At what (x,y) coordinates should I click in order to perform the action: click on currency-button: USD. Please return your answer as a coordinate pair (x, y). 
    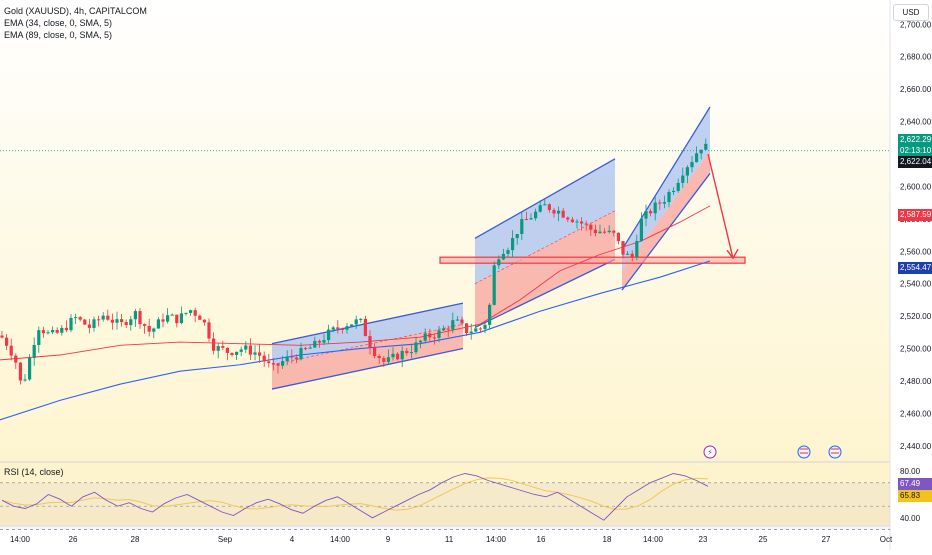
    Looking at the image, I should click on (911, 12).